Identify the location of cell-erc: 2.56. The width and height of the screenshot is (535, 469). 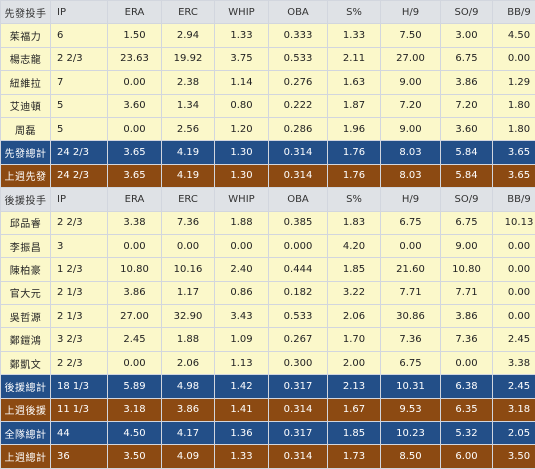
(188, 129).